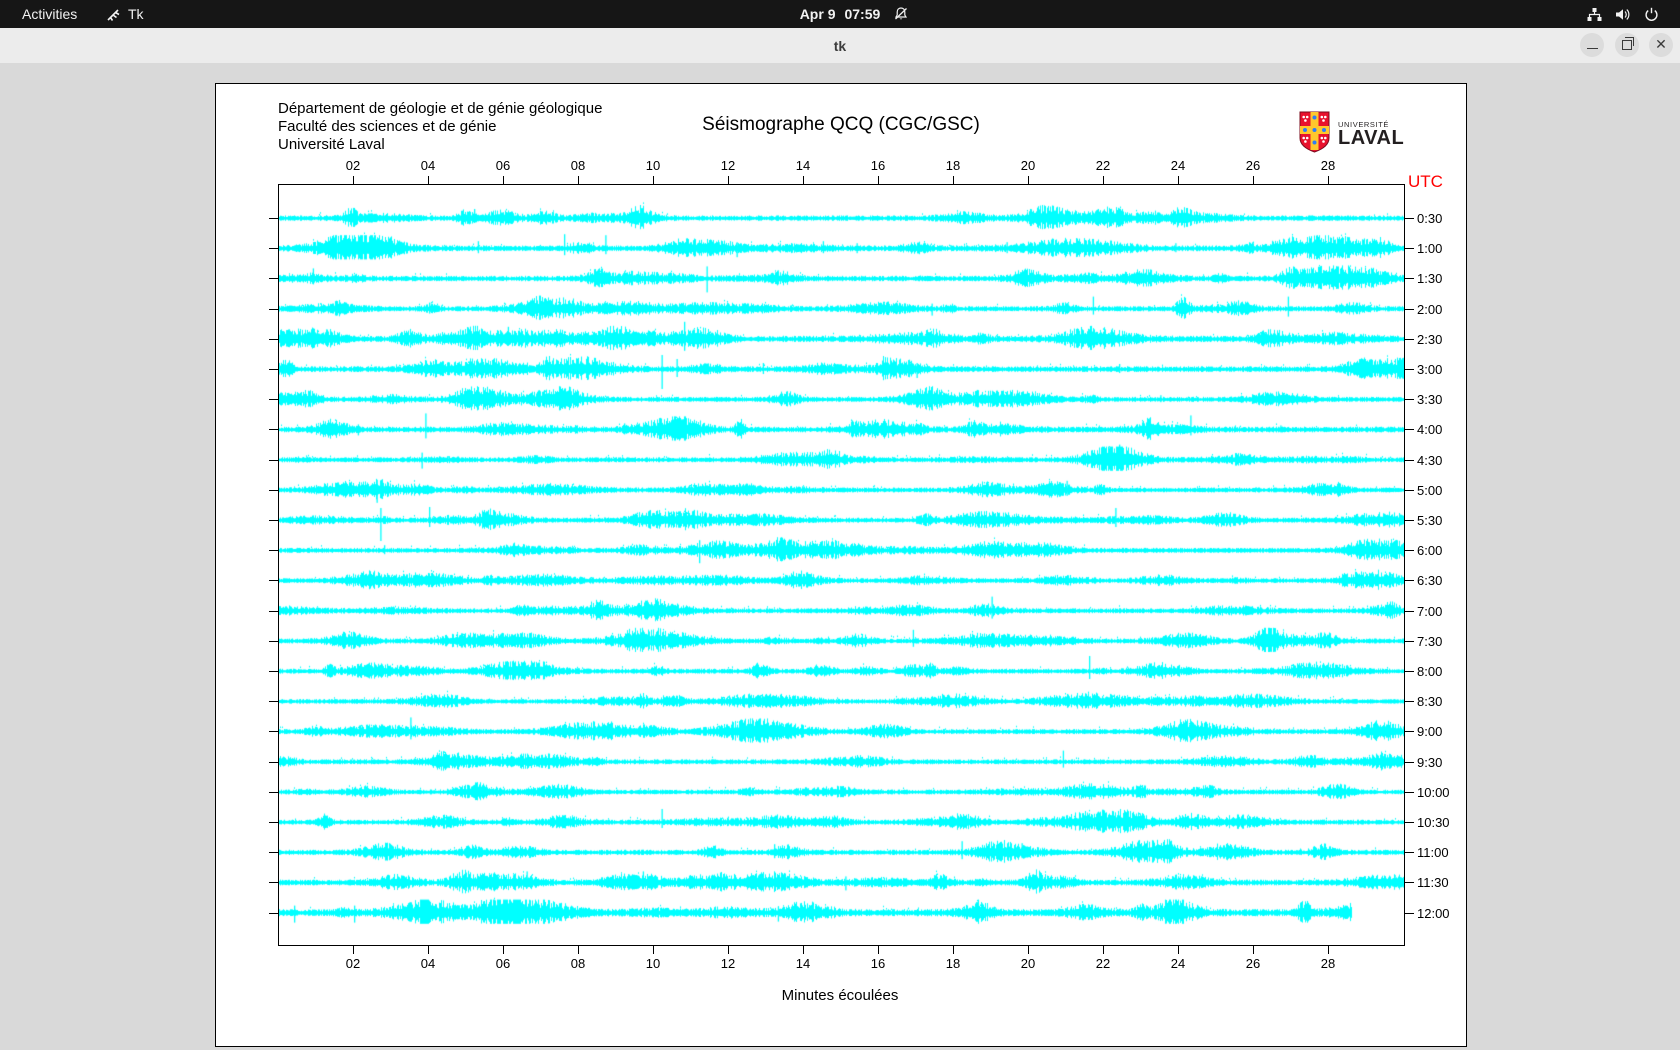 The image size is (1680, 1050). Describe the element at coordinates (803, 963) in the screenshot. I see `x-tick-label-bottom: 14` at that location.